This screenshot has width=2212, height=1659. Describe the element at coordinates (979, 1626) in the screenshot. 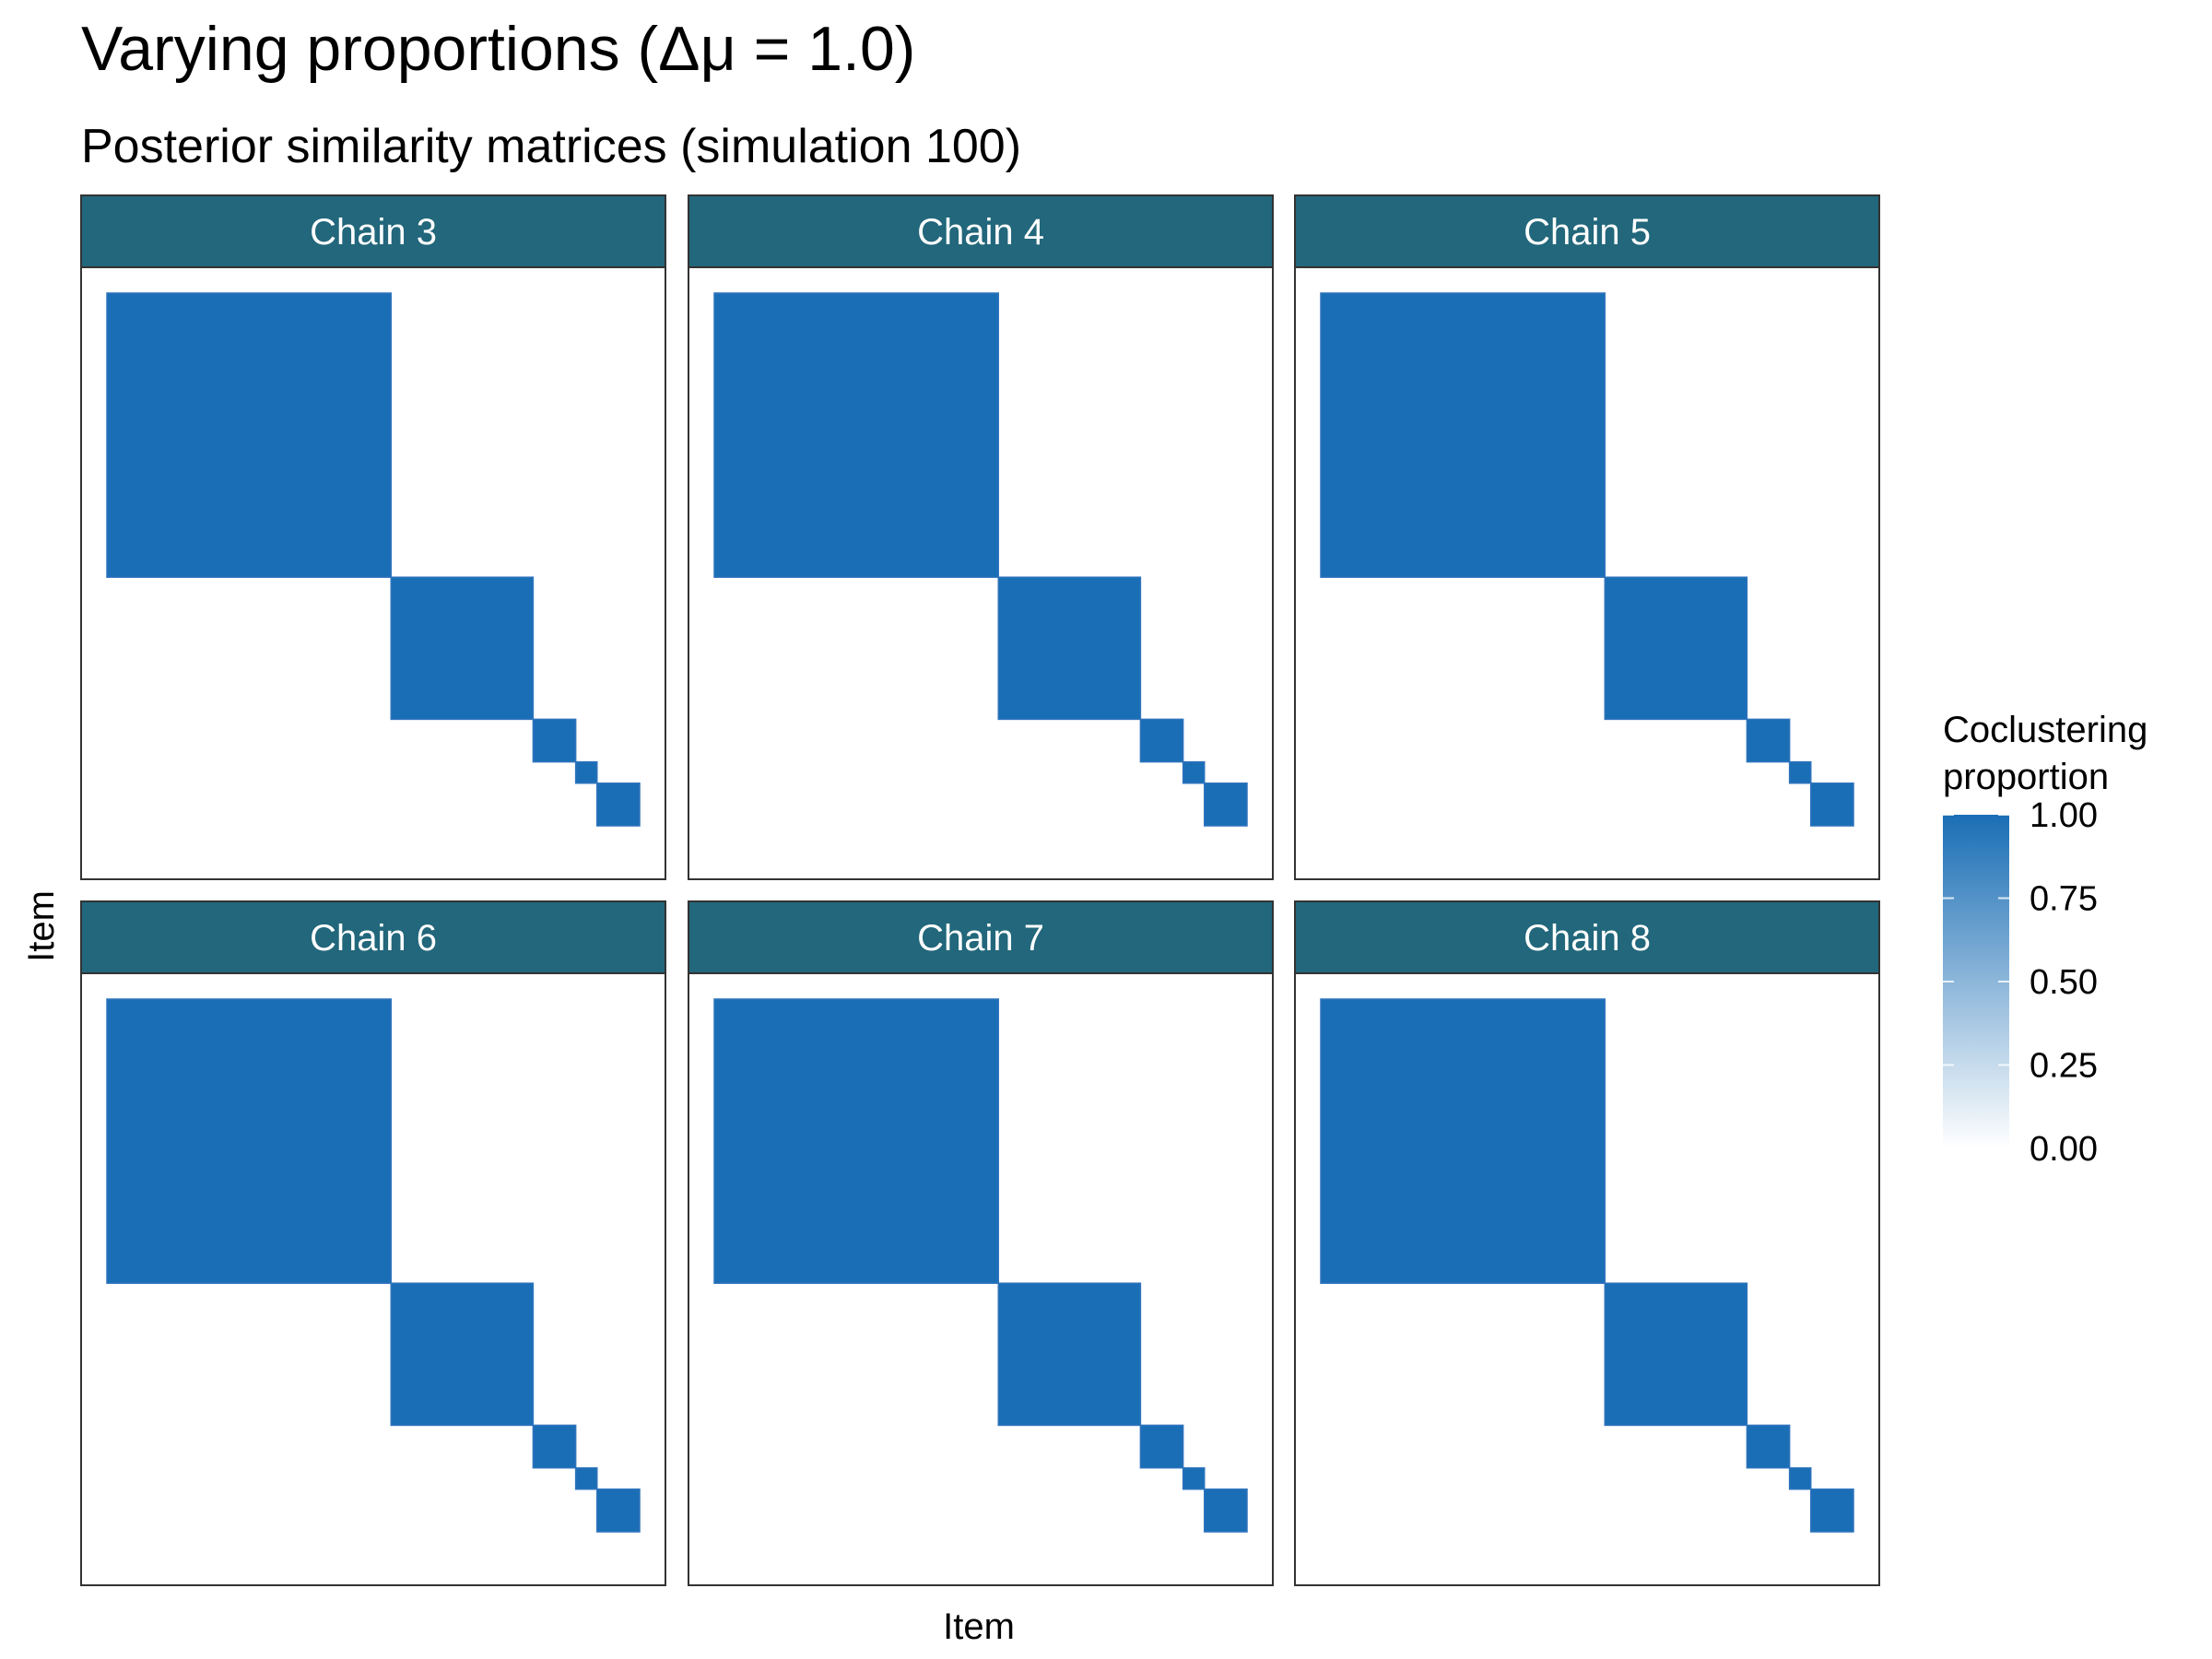

I see `x-axis-label: Item` at that location.